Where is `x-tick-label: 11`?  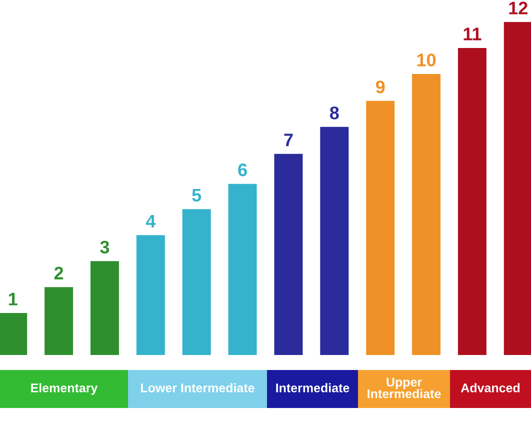 x-tick-label: 11 is located at coordinates (473, 34).